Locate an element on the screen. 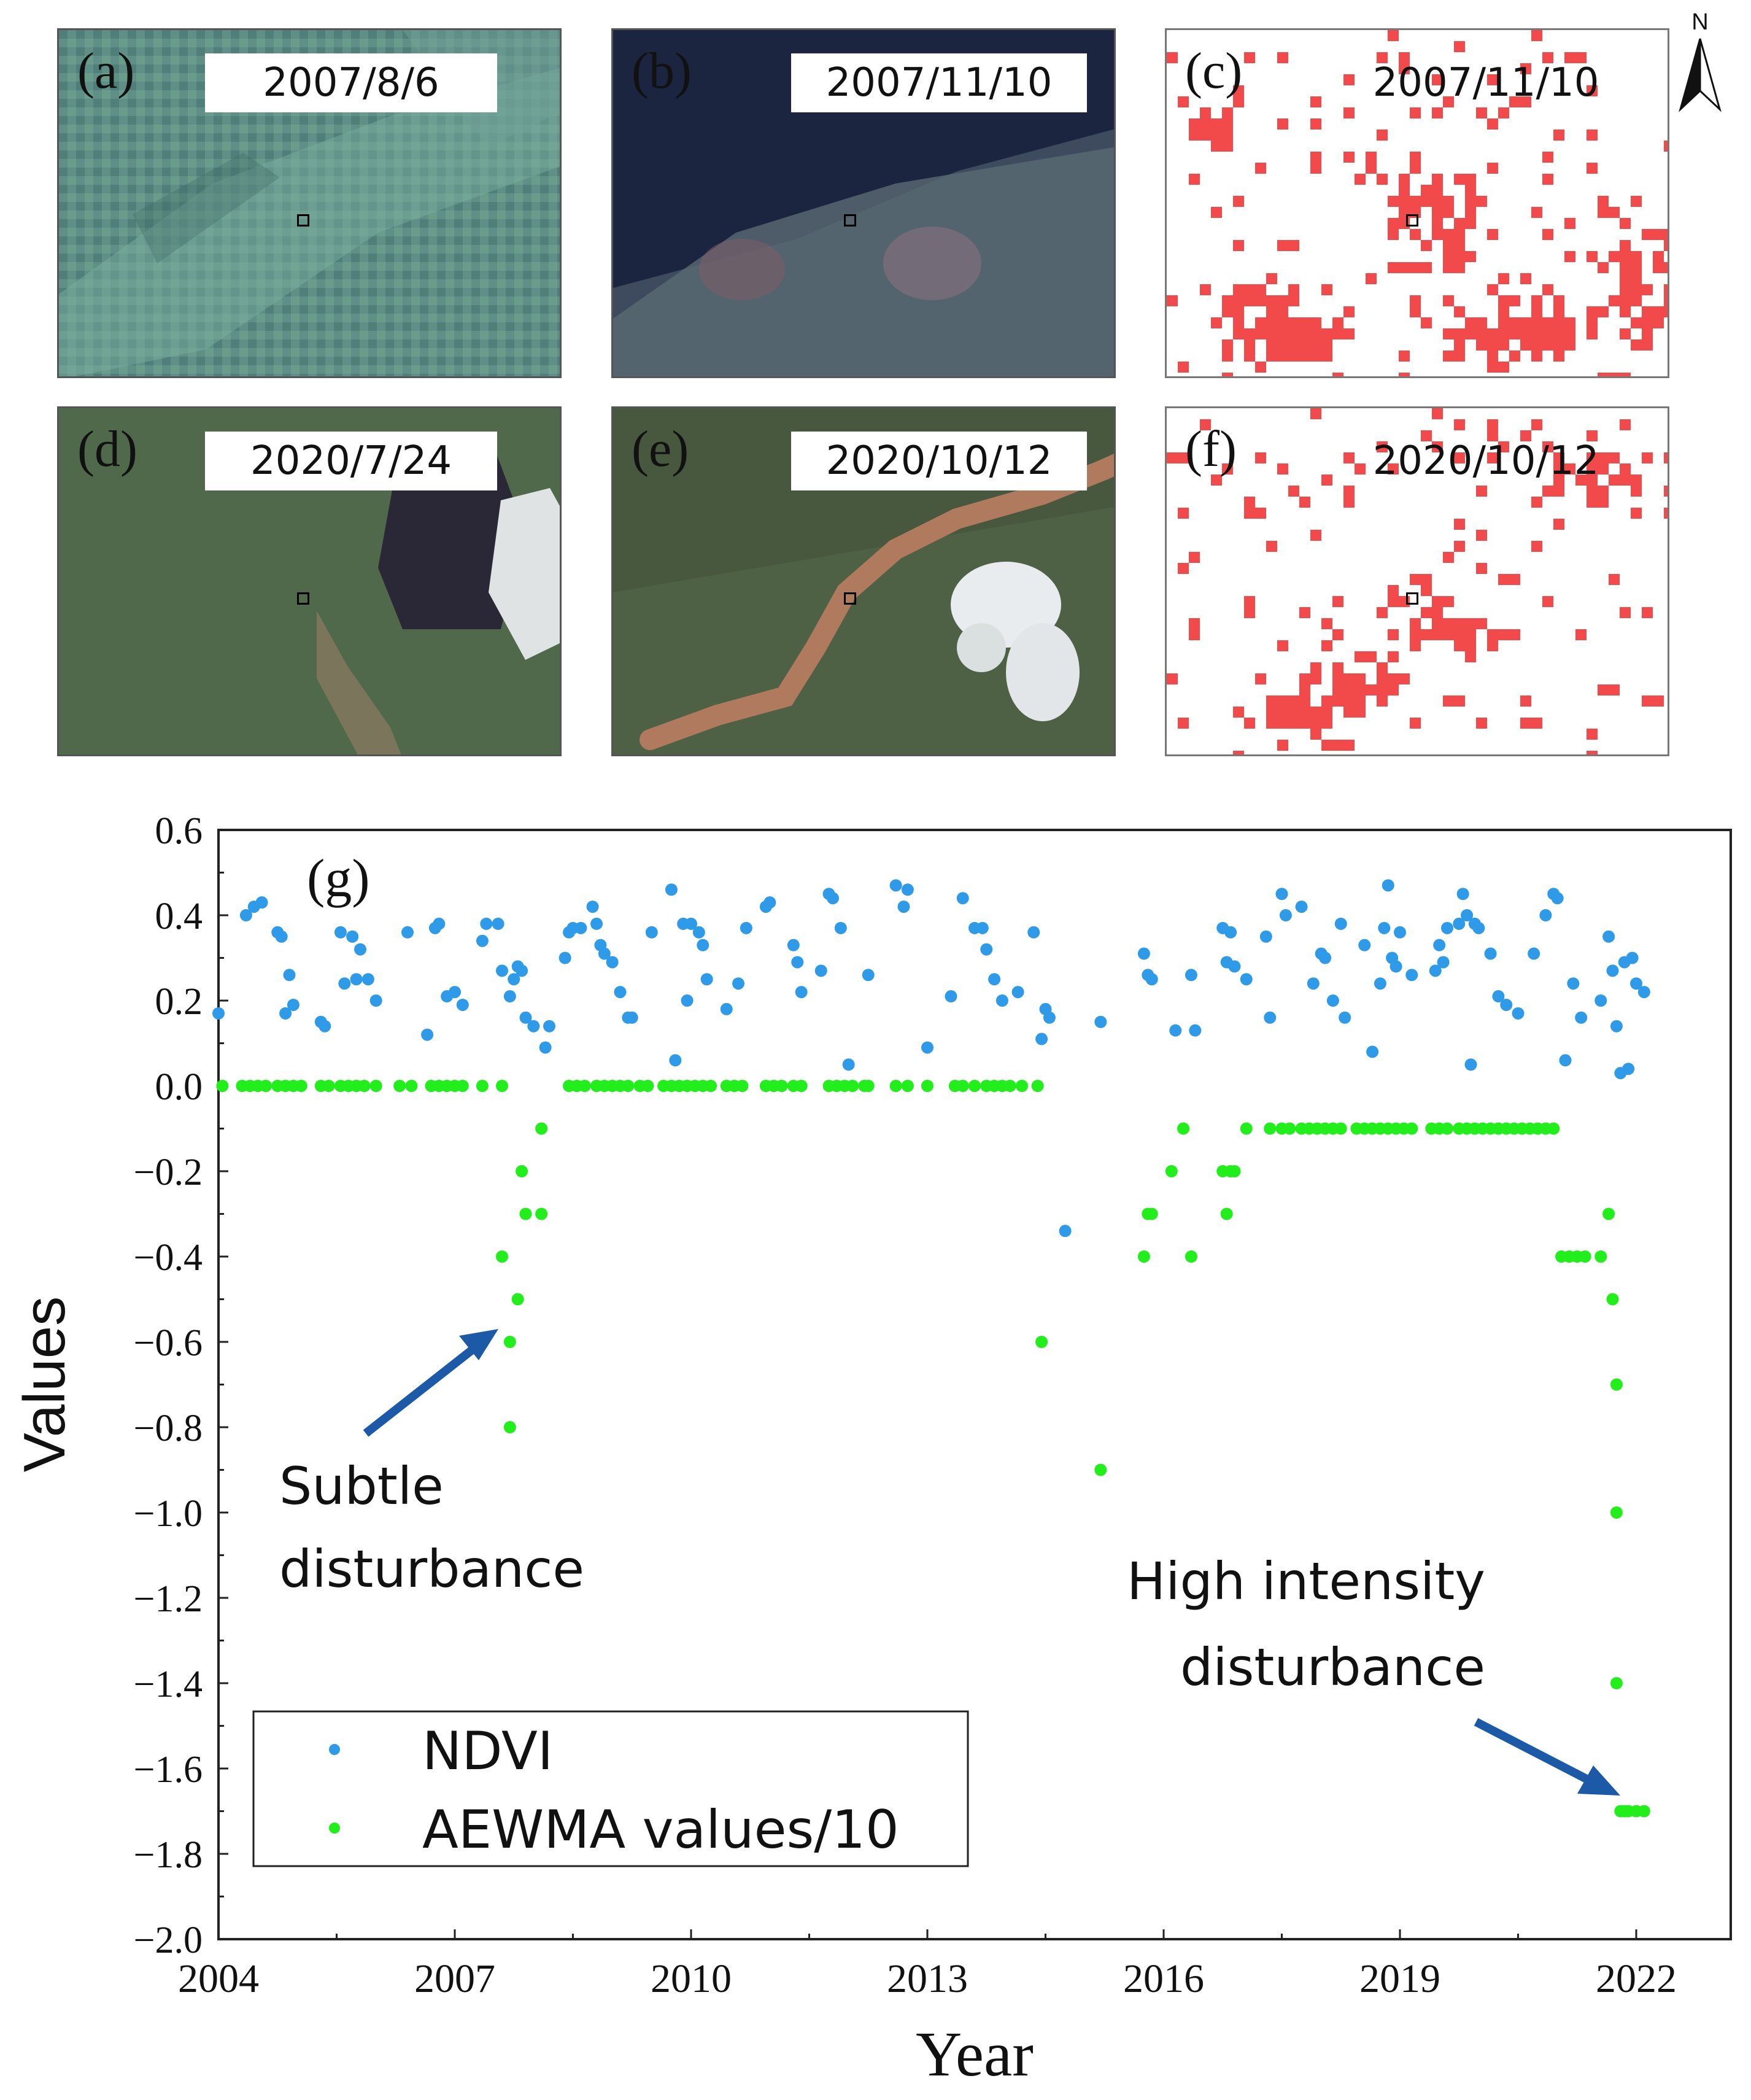  series-ndvi is located at coordinates (931, 1058).